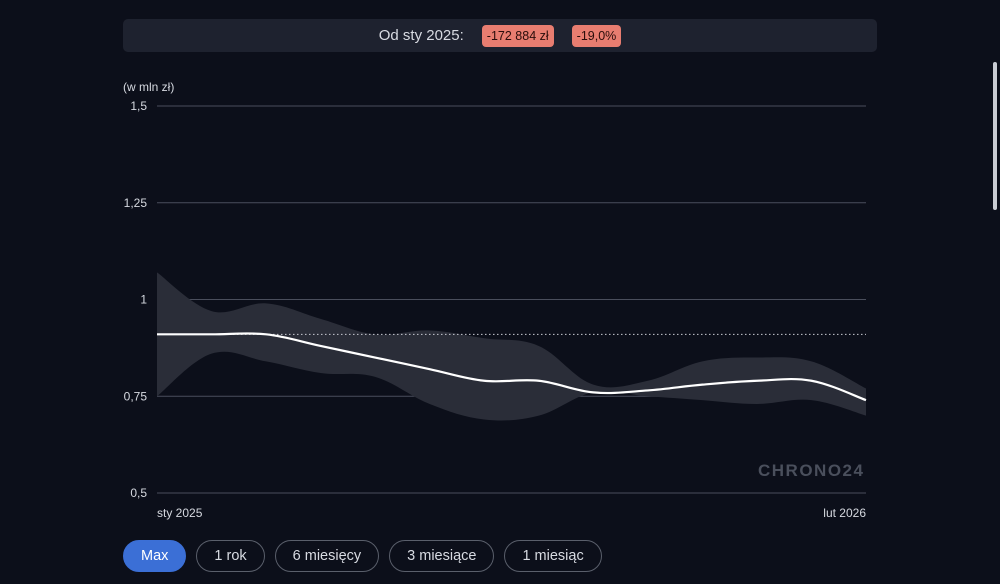 The image size is (1000, 584). I want to click on x-tick-label-start: sty 2025, so click(180, 513).